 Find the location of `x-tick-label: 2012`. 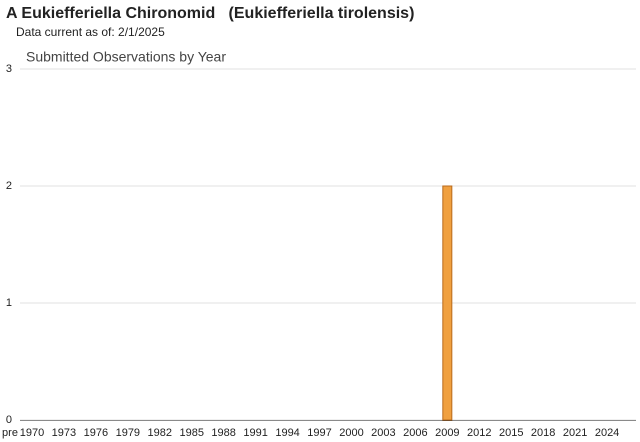

x-tick-label: 2012 is located at coordinates (479, 433).